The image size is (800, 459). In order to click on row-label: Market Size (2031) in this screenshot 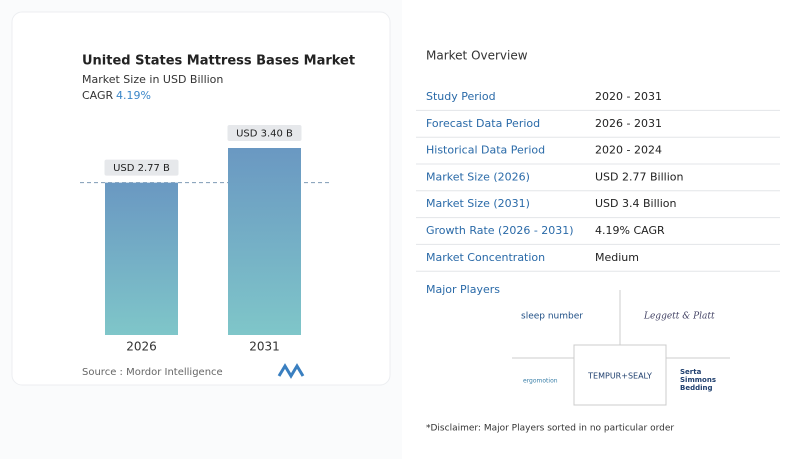, I will do `click(478, 203)`.